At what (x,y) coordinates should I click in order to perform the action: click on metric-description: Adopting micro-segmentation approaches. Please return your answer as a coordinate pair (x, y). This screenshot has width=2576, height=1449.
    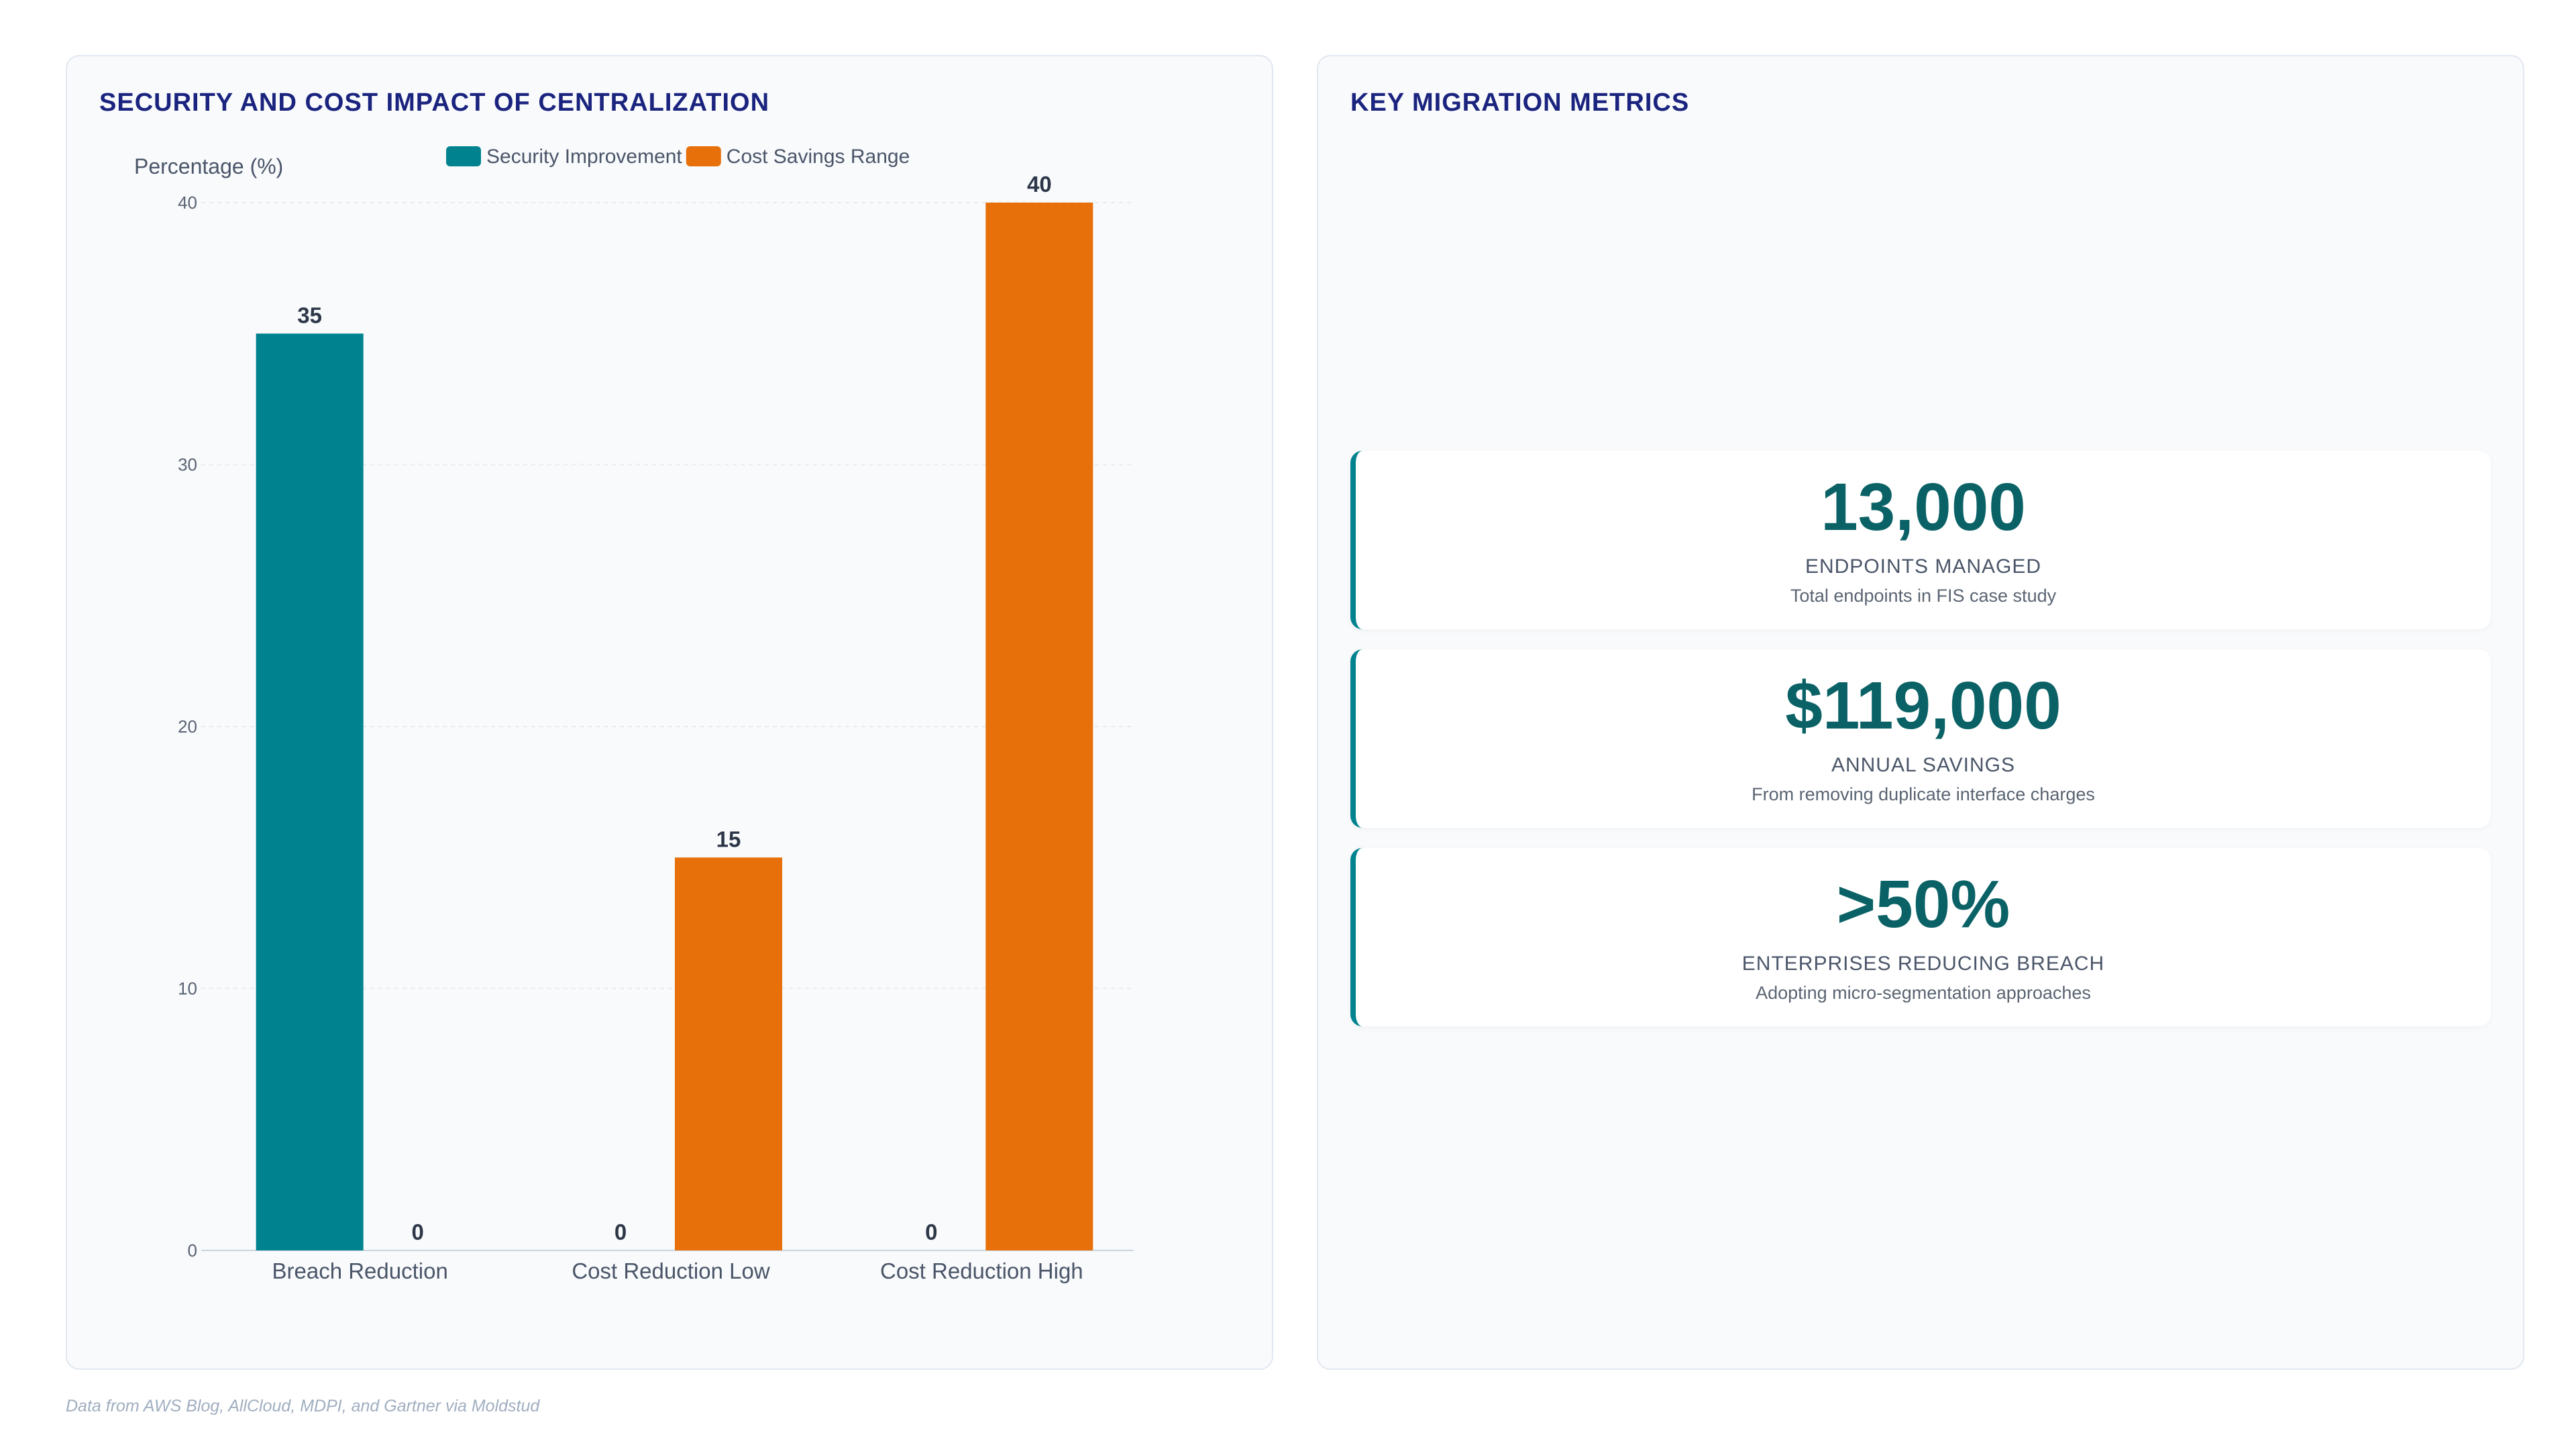
    Looking at the image, I should click on (1923, 993).